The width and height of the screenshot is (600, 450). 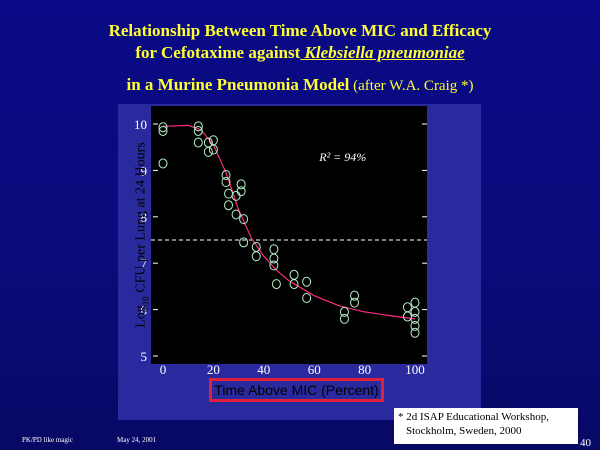 What do you see at coordinates (585, 443) in the screenshot?
I see `page-number: 40` at bounding box center [585, 443].